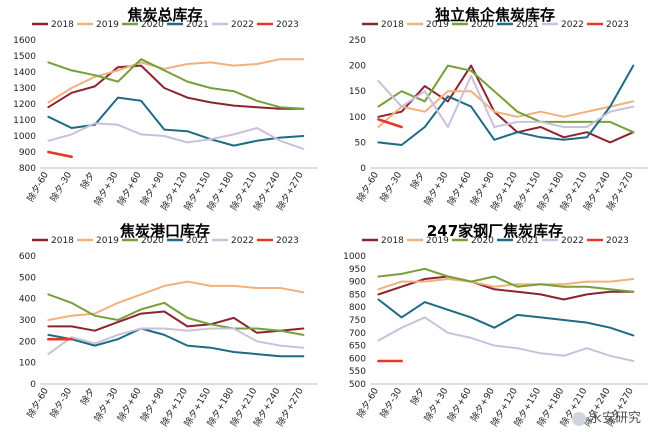  Describe the element at coordinates (357, 41) in the screenshot. I see `y-tick-label: 250` at that location.